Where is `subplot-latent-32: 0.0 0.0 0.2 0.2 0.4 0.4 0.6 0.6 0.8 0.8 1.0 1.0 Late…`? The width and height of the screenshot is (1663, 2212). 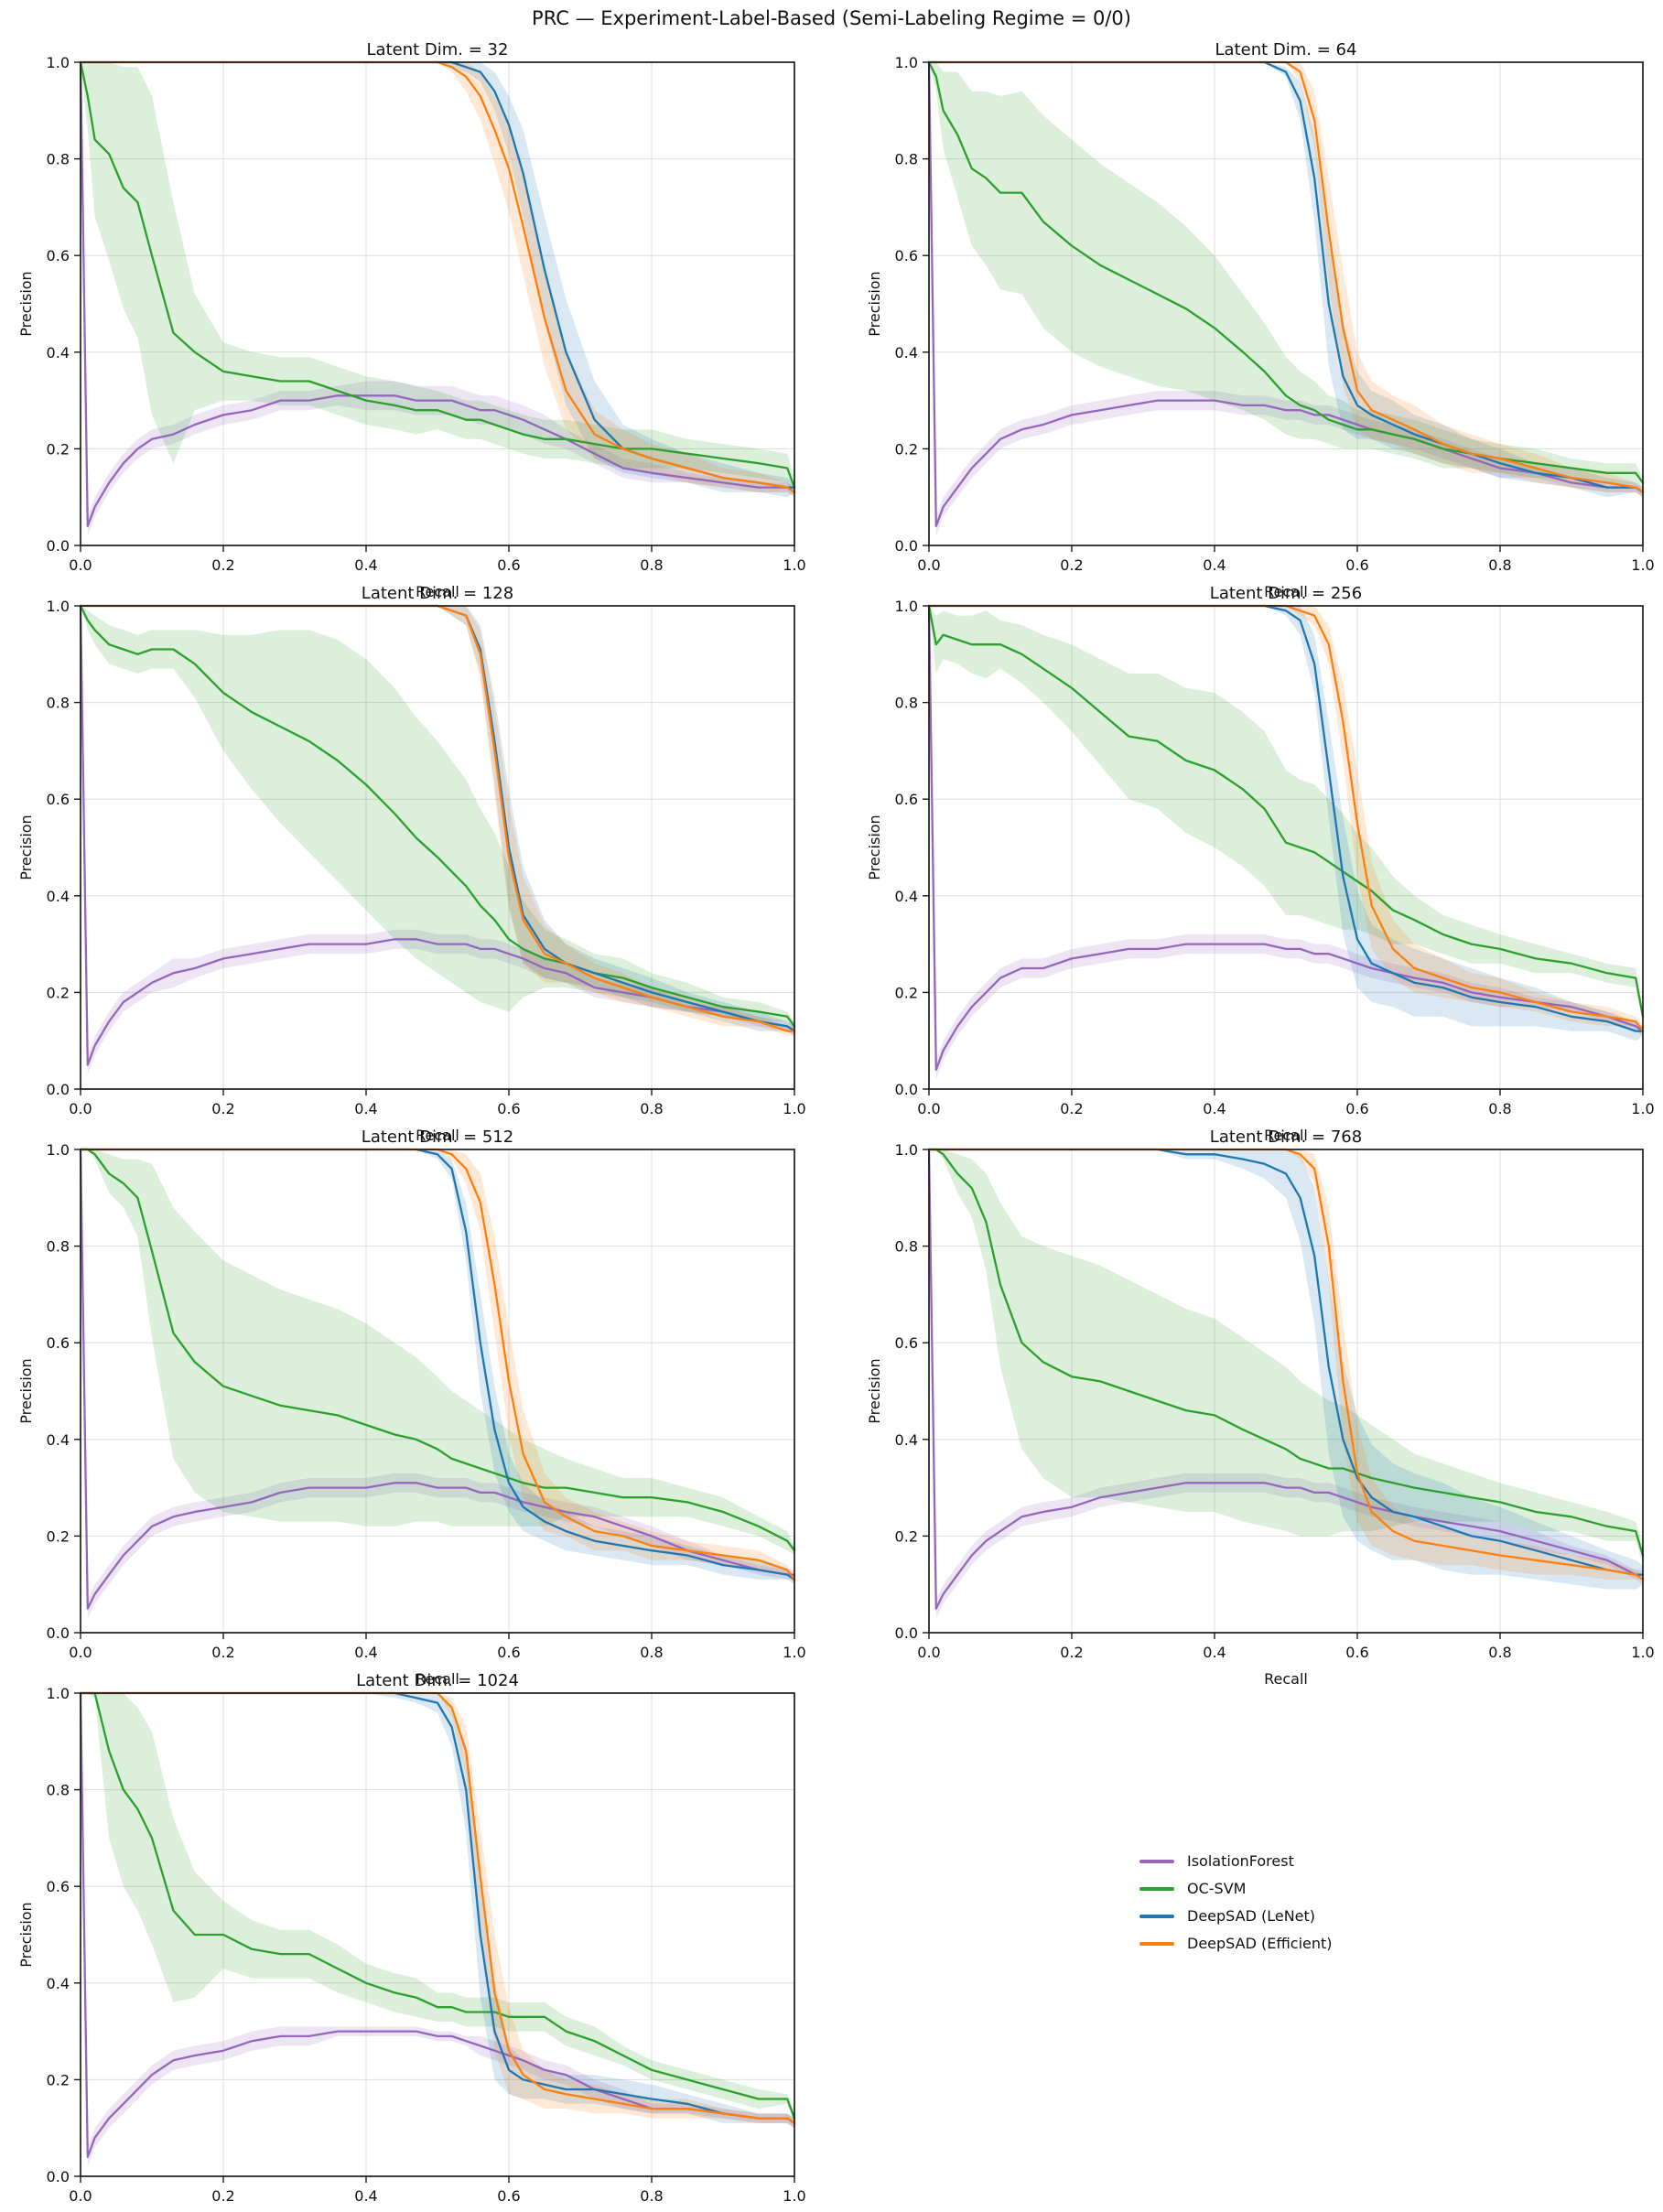
subplot-latent-32: 0.0 0.0 0.2 0.2 0.4 0.4 0.6 0.6 0.8 0.8 1.0 1.0 Late… is located at coordinates (415, 319).